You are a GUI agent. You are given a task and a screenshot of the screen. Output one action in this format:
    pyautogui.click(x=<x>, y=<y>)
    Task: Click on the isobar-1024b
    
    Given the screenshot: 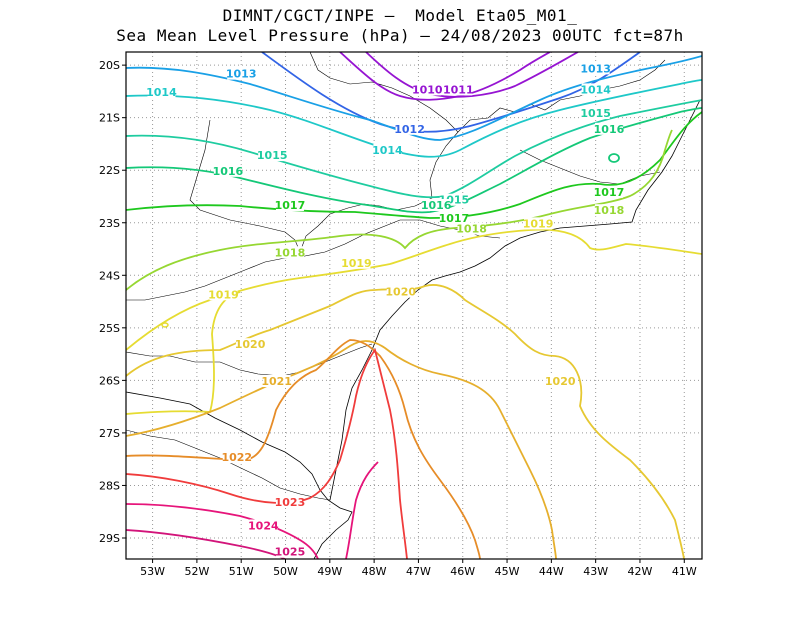 What is the action you would take?
    pyautogui.click(x=362, y=510)
    